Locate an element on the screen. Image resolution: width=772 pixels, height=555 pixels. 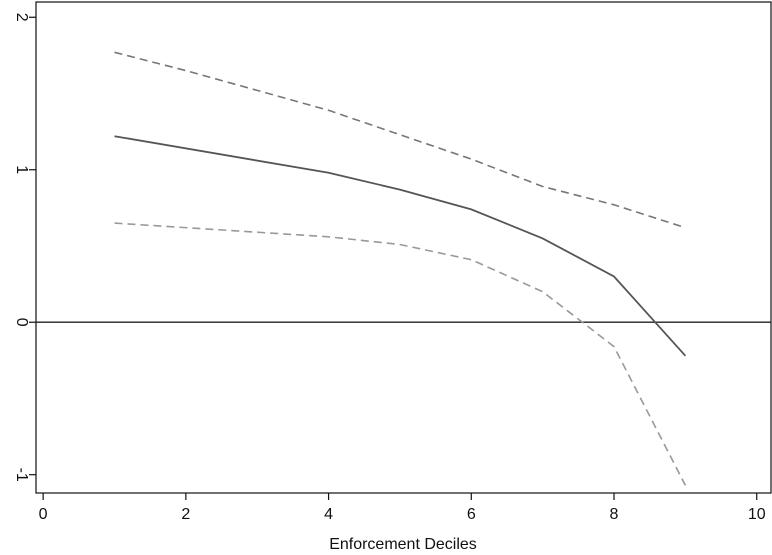
x-axis: 0 2 4 6 8 10 is located at coordinates (402, 508).